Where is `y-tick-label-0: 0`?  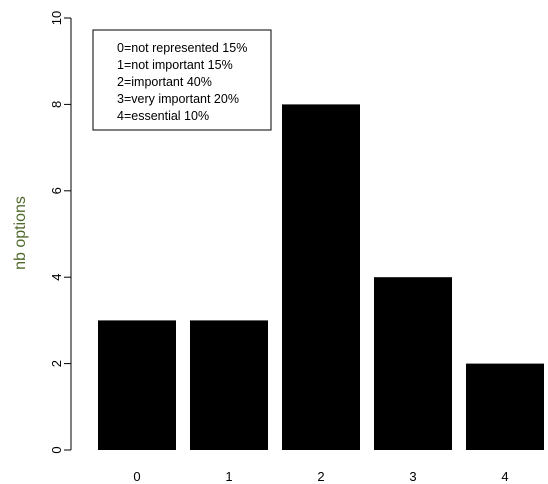
y-tick-label-0: 0 is located at coordinates (56, 449).